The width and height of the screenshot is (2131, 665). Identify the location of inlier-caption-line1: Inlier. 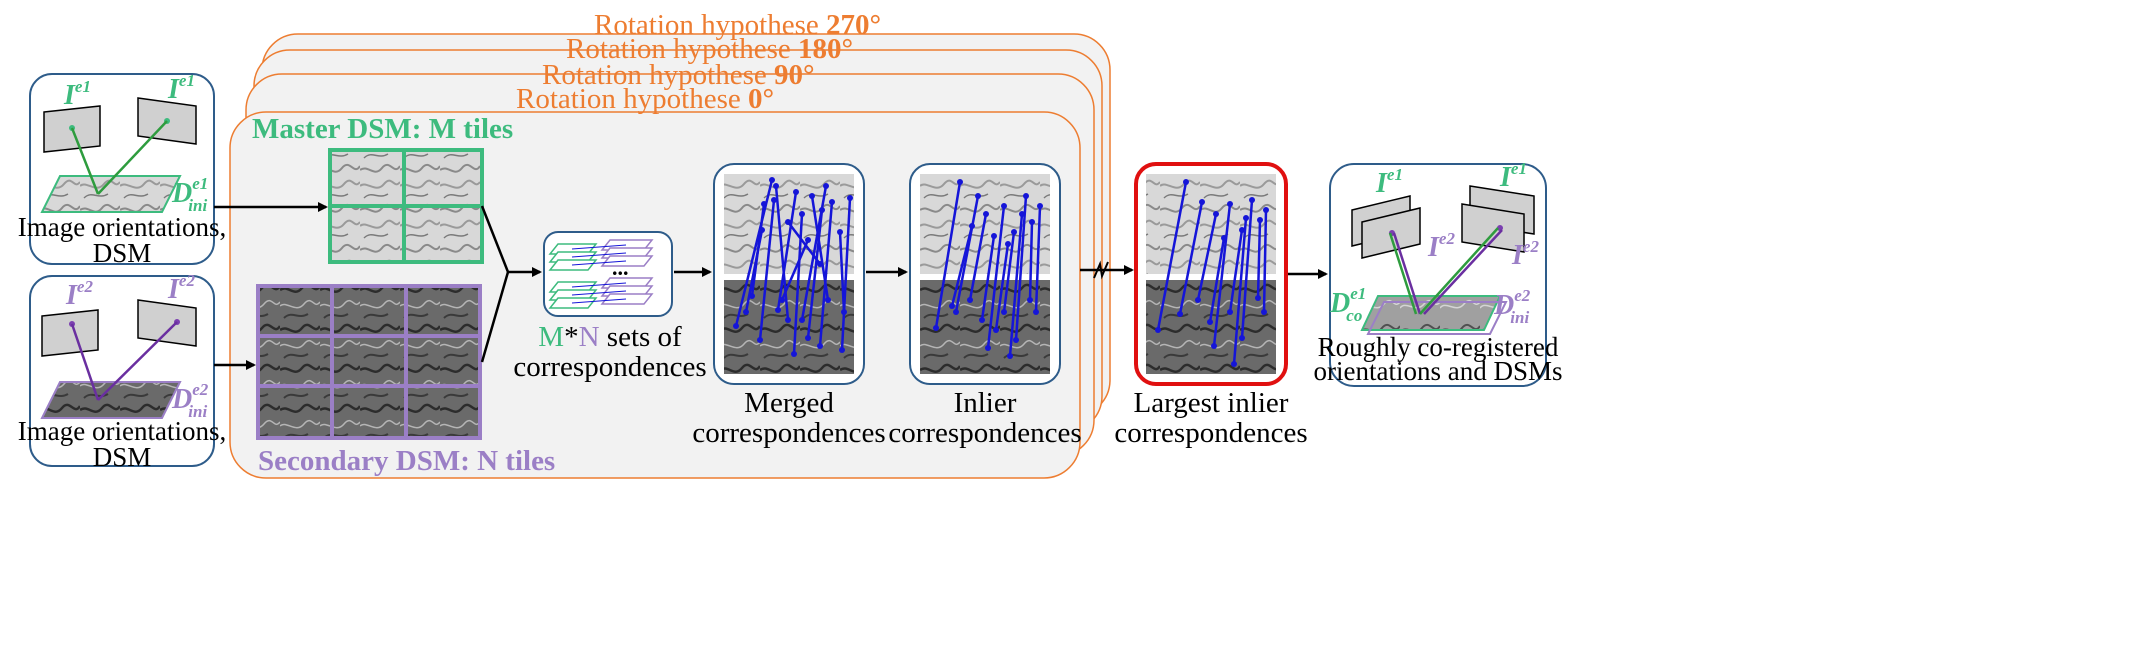
(985, 403).